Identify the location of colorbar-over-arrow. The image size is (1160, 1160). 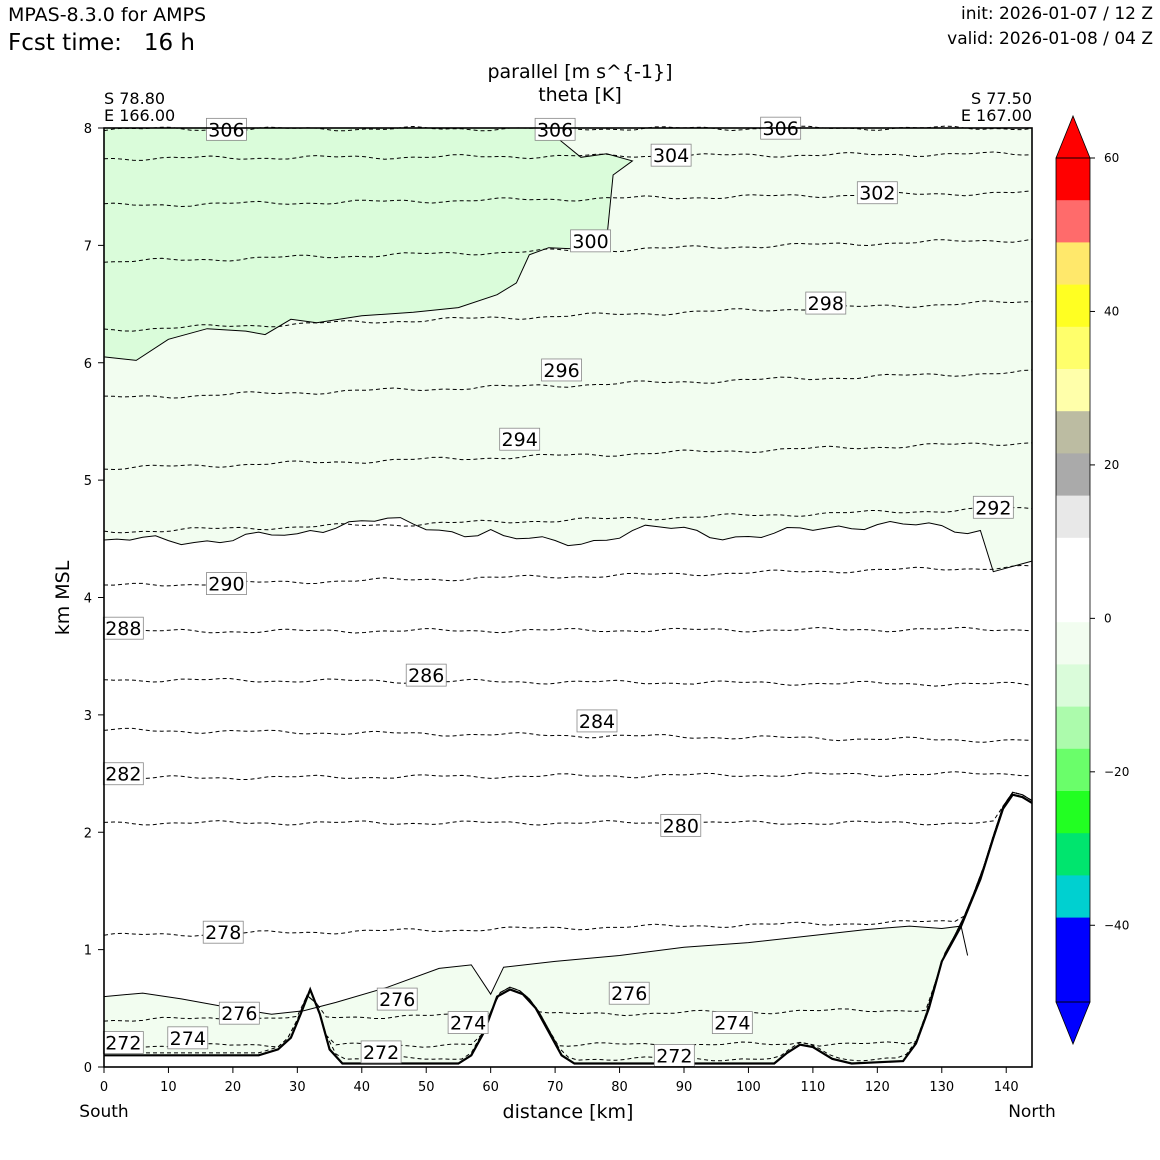
(1073, 136).